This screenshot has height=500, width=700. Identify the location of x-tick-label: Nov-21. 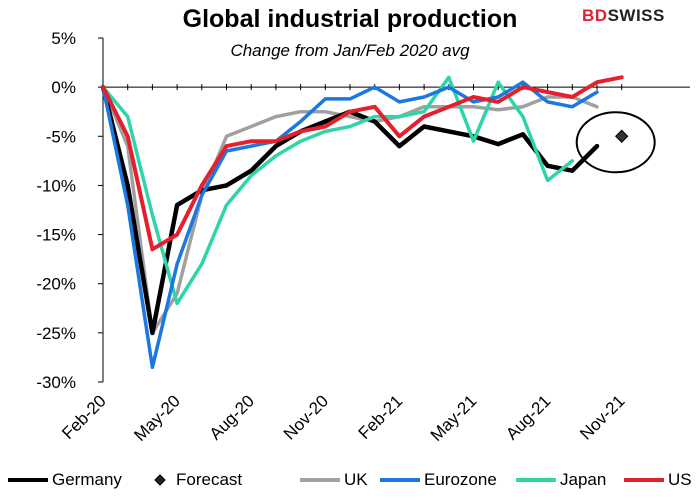
(602, 417).